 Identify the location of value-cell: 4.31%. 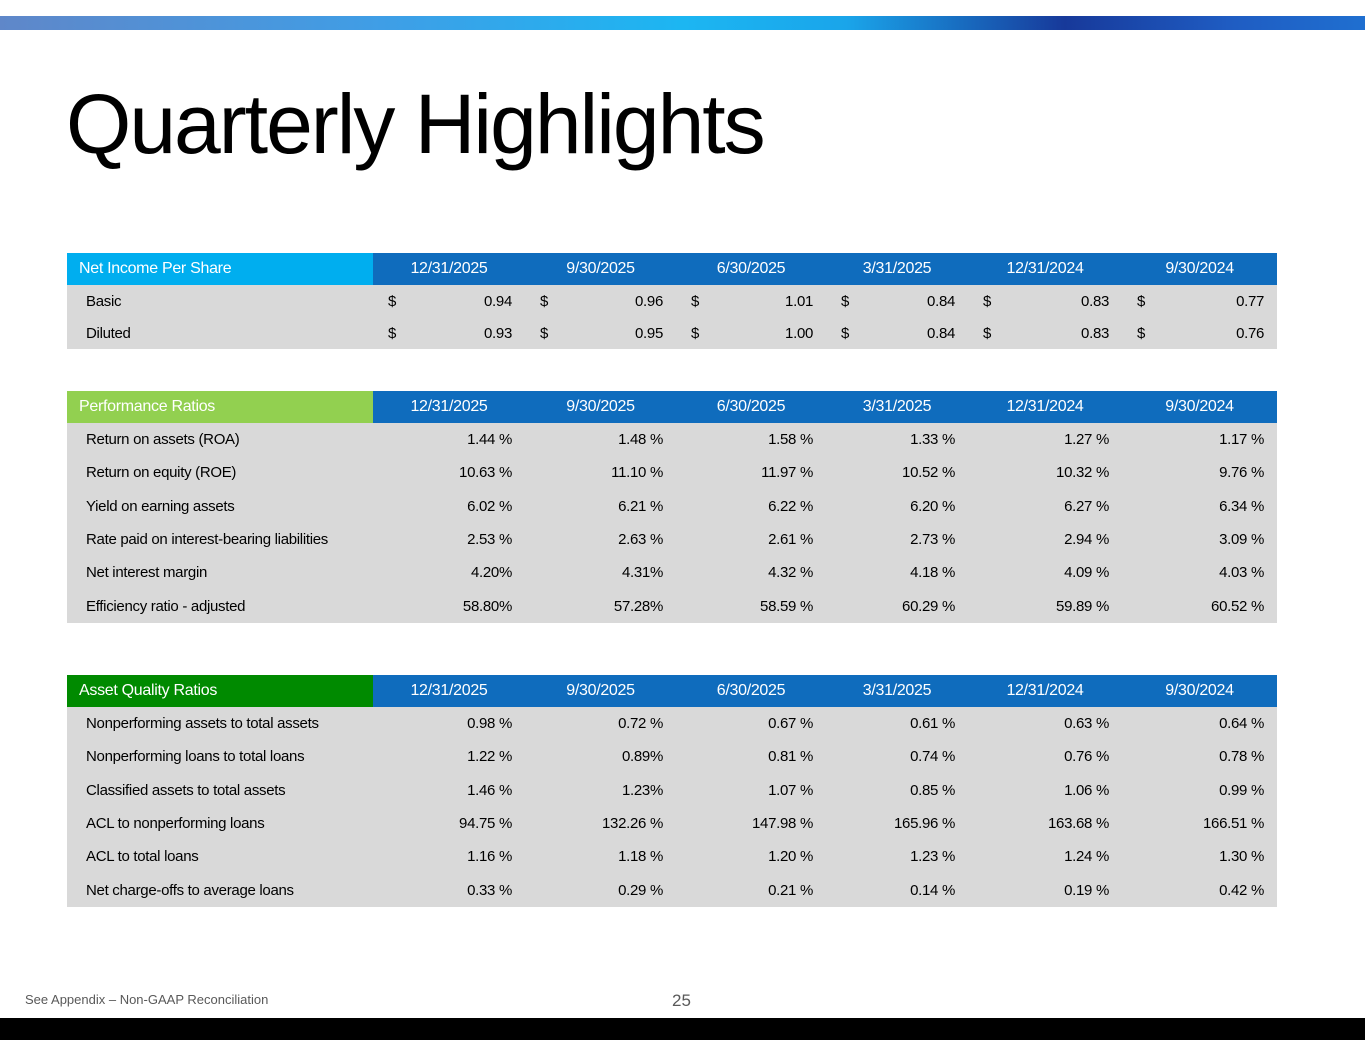
(600, 573).